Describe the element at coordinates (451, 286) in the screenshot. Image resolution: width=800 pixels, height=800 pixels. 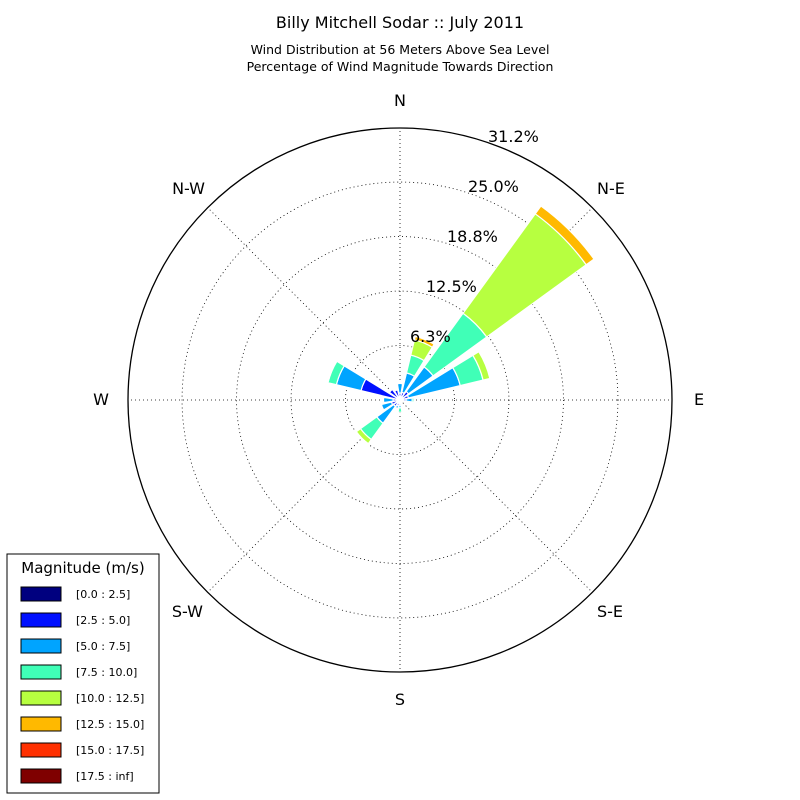
I see `ring-label-12-5: 12.5%` at that location.